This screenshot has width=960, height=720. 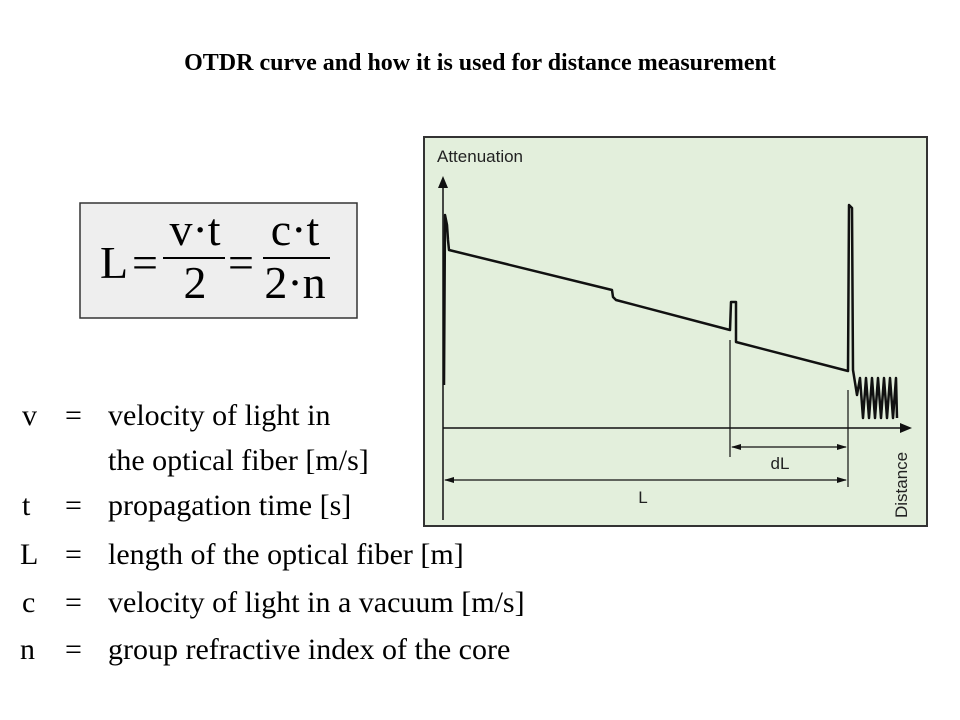 What do you see at coordinates (286, 554) in the screenshot?
I see `def-text: length of the optical fiber [m]` at bounding box center [286, 554].